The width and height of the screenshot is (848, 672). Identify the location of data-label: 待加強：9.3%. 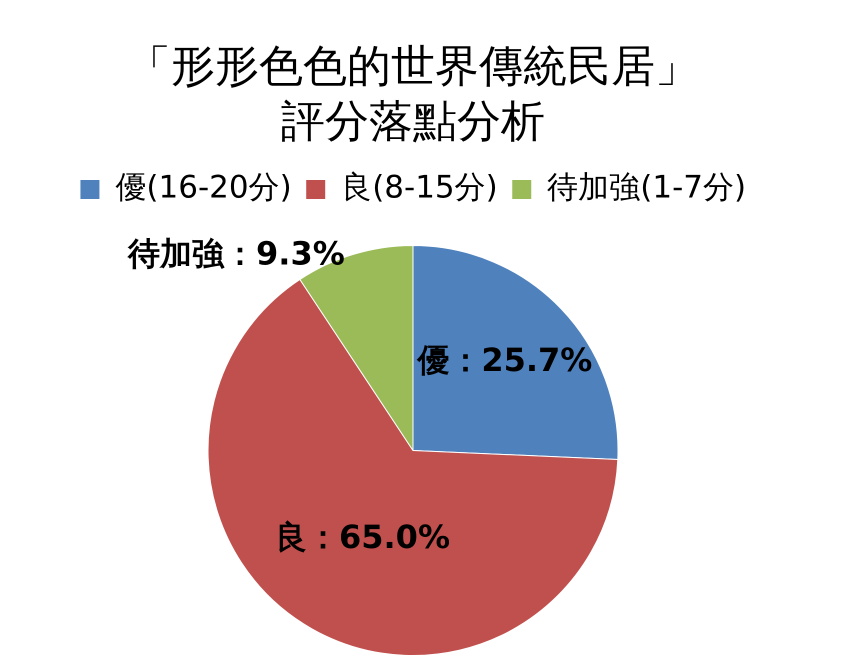
(236, 253).